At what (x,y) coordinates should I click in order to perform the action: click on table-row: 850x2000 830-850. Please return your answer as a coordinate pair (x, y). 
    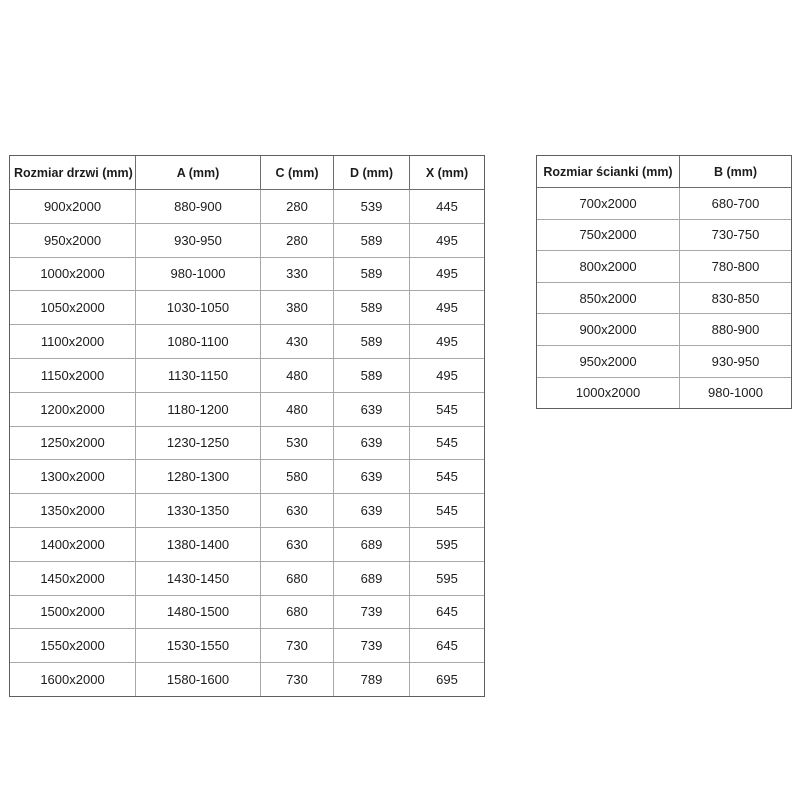
    Looking at the image, I should click on (664, 298).